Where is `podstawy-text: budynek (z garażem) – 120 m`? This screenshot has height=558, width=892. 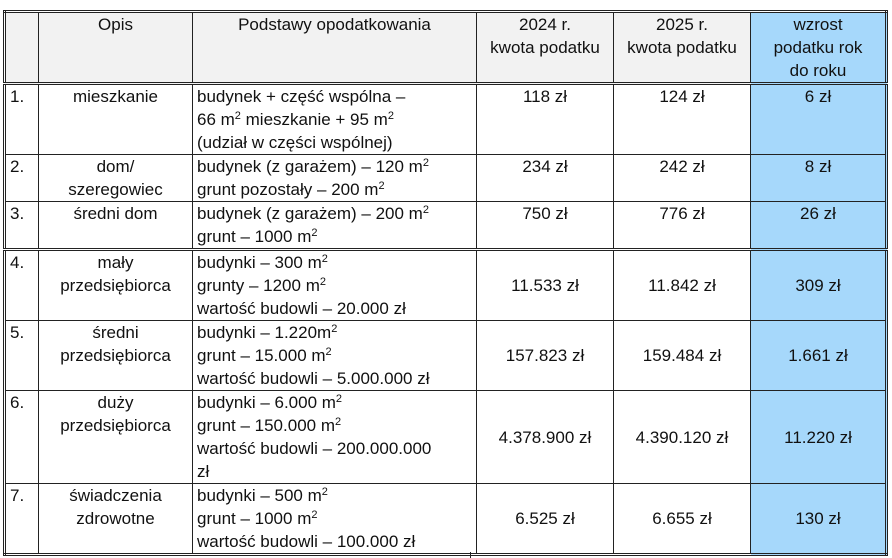
podstawy-text: budynek (z garażem) – 120 m is located at coordinates (310, 166).